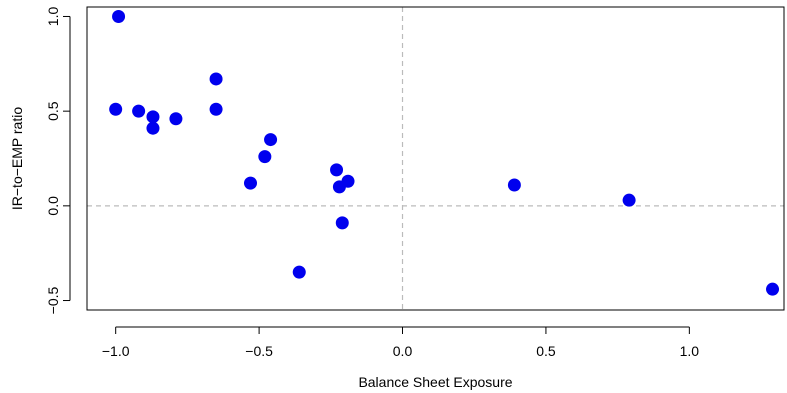  Describe the element at coordinates (58, 161) in the screenshot. I see `y-axis: −0.5 0.0 0.5 1.0` at that location.